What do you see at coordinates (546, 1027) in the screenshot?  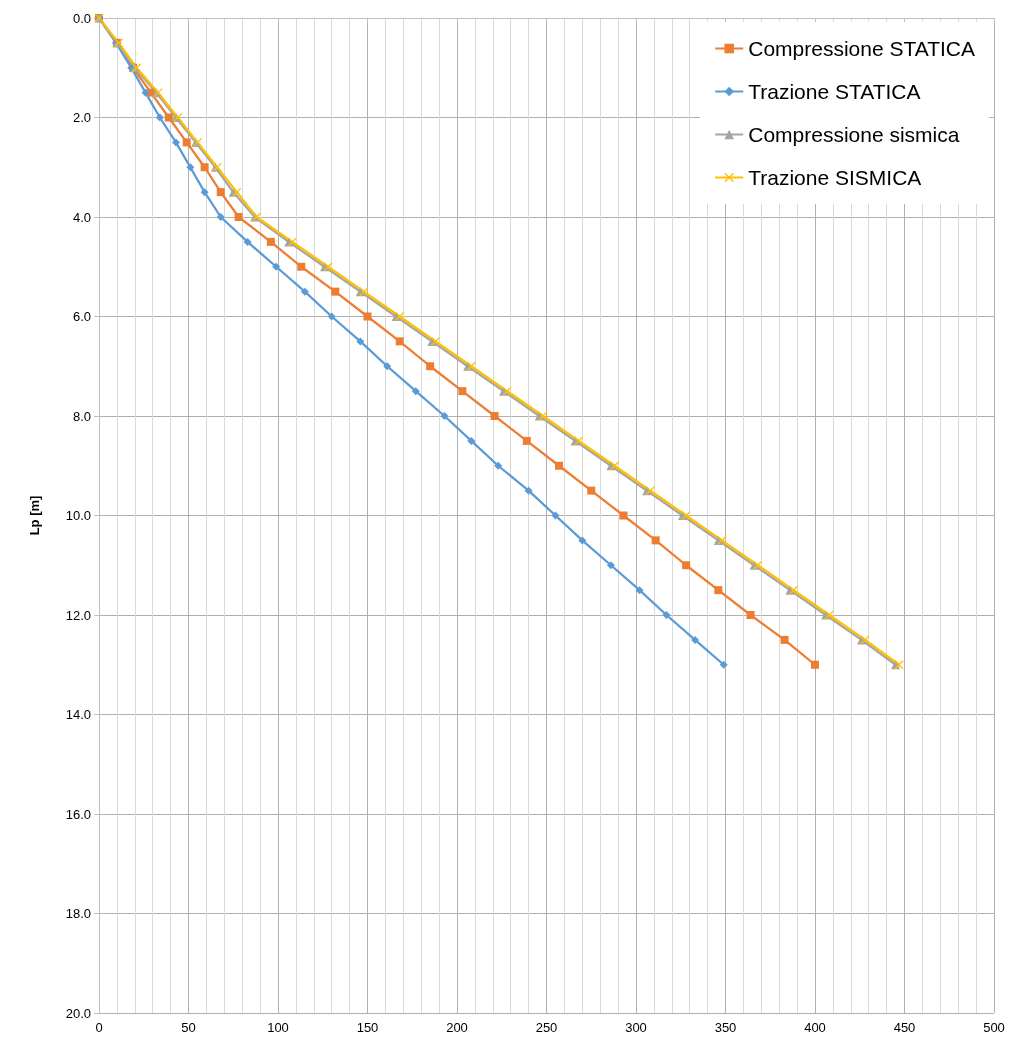 I see `x-tick-label: 250` at bounding box center [546, 1027].